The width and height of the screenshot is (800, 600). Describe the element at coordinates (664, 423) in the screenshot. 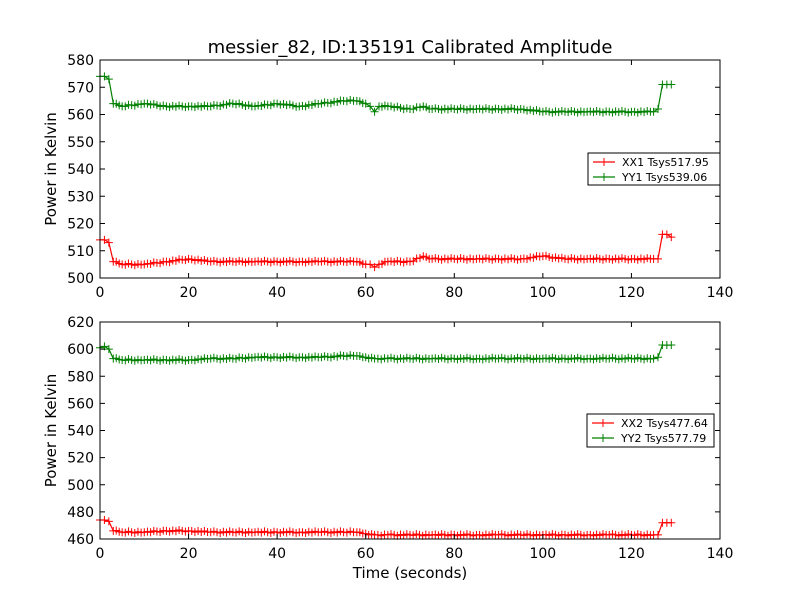

I see `legend-entry: XX2 Tsys477.64` at that location.